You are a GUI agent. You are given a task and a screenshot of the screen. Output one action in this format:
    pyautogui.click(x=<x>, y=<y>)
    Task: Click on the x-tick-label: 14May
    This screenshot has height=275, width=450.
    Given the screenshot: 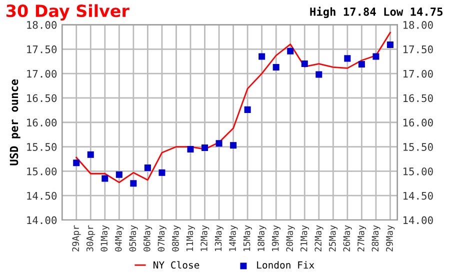 What is the action you would take?
    pyautogui.click(x=233, y=238)
    